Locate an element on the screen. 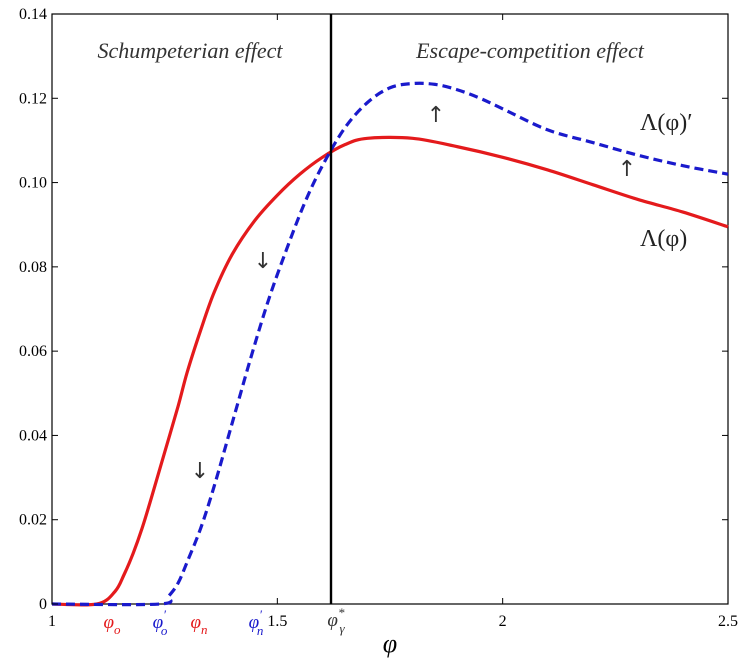 The height and width of the screenshot is (661, 749). axis-marker-phi: φo is located at coordinates (112, 624).